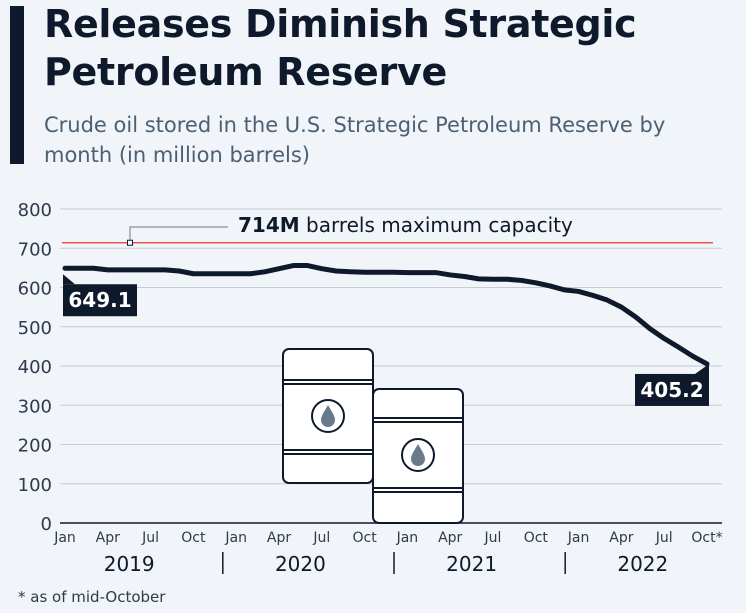 This screenshot has width=746, height=613. What do you see at coordinates (35, 406) in the screenshot?
I see `y-tick-label: 300` at bounding box center [35, 406].